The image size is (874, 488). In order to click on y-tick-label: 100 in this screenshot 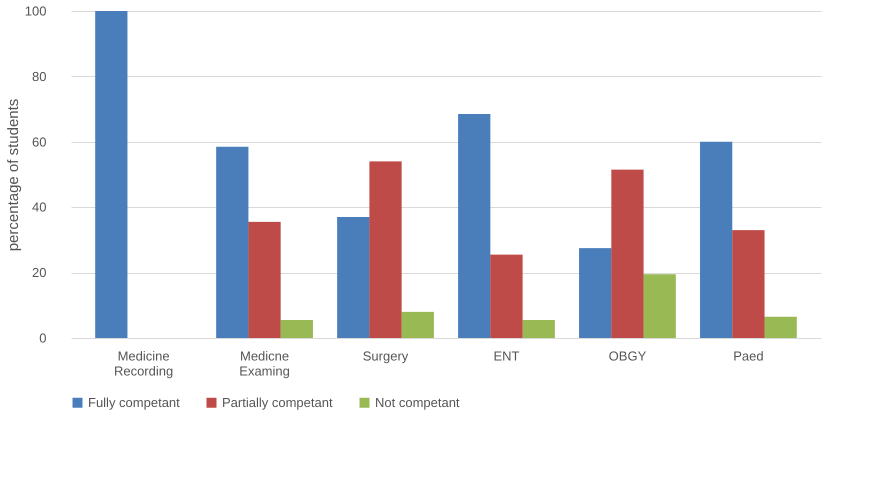, I will do `click(35, 11)`.